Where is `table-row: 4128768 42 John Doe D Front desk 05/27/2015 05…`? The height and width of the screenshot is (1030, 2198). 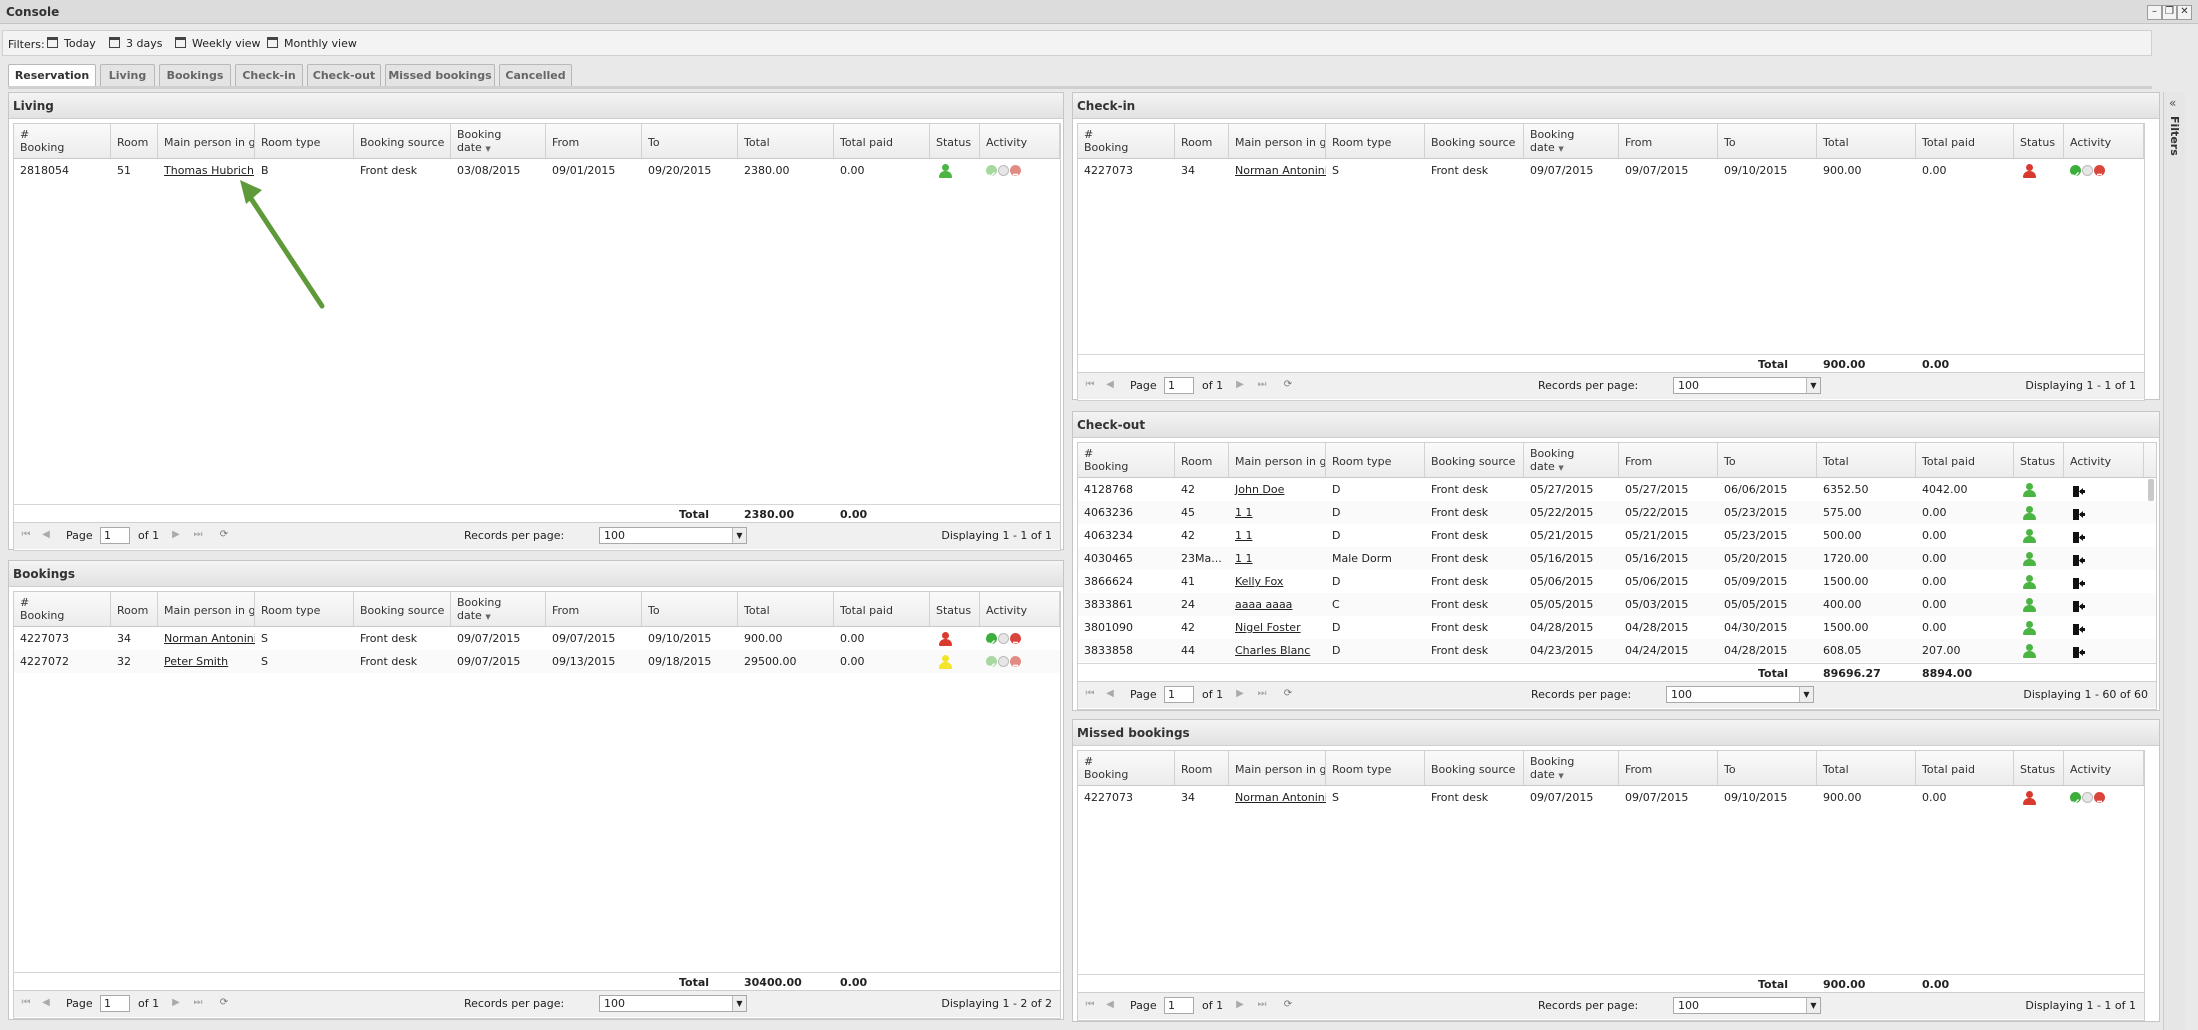
table-row: 4128768 42 John Doe D Front desk 05/27/2015 05… is located at coordinates (1617, 489).